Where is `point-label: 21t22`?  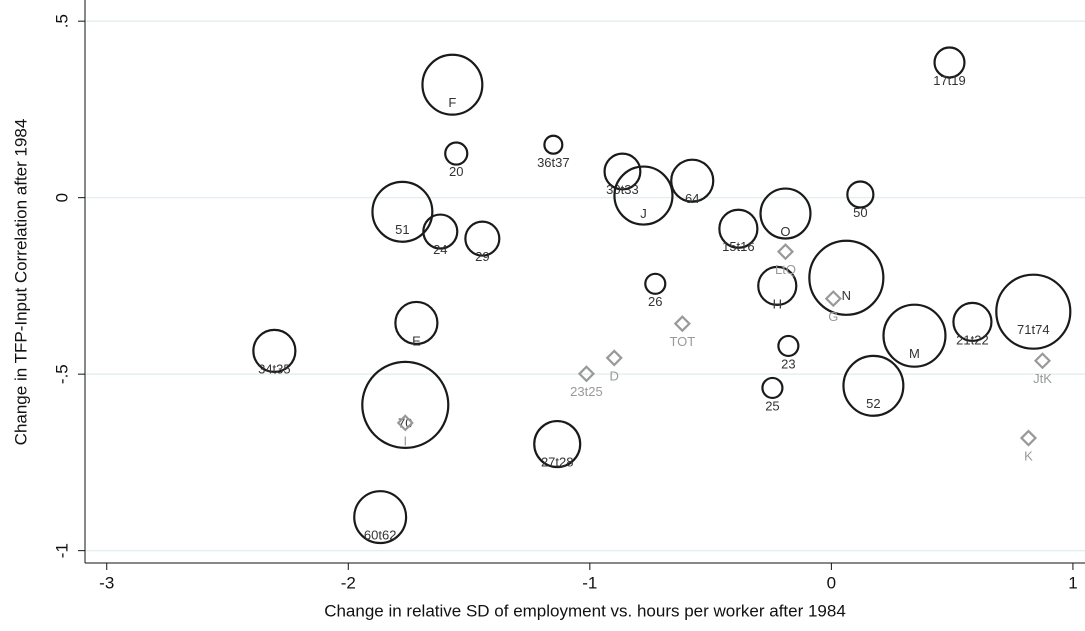
point-label: 21t22 is located at coordinates (972, 339).